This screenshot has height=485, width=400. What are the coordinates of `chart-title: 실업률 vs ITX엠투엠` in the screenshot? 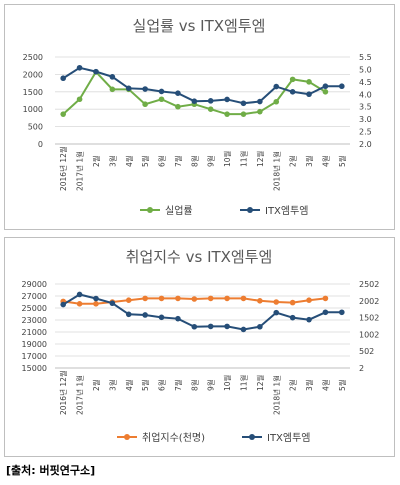 It's located at (199, 26).